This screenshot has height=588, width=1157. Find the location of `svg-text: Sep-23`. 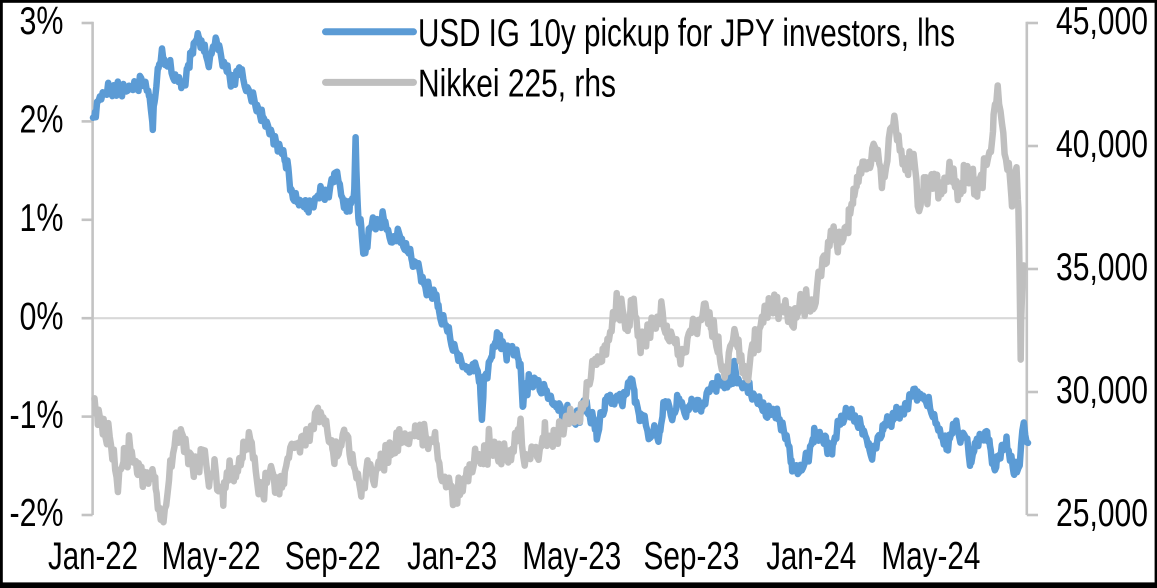

svg-text: Sep-23 is located at coordinates (692, 556).